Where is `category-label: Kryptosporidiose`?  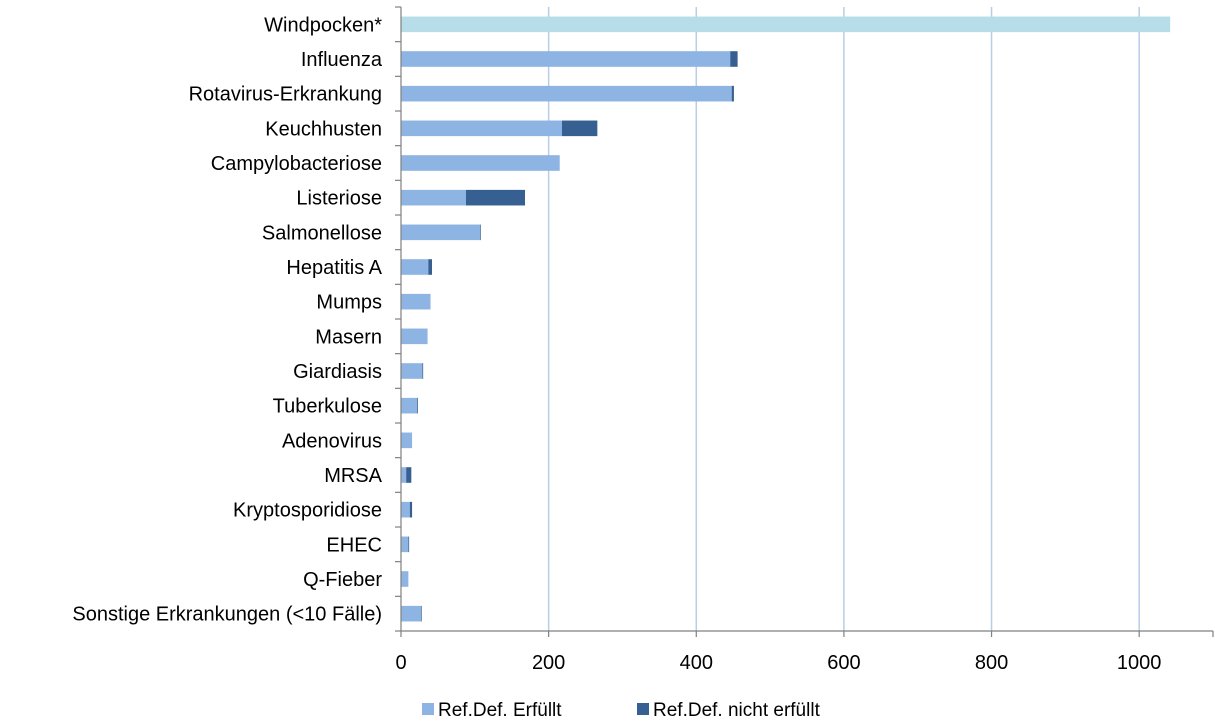
category-label: Kryptosporidiose is located at coordinates (307, 511).